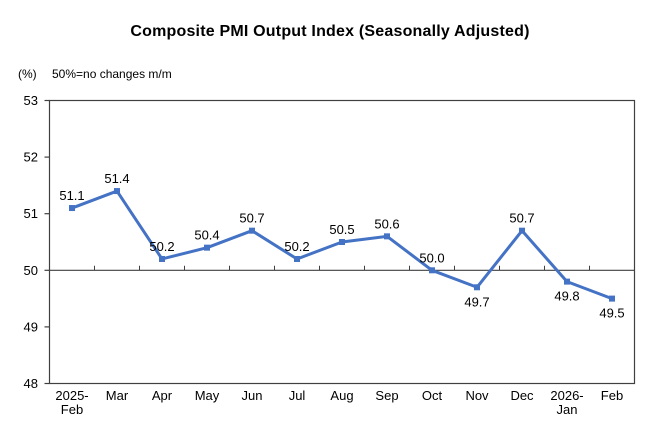  I want to click on x-axis-label: 2025-Feb, so click(71, 402).